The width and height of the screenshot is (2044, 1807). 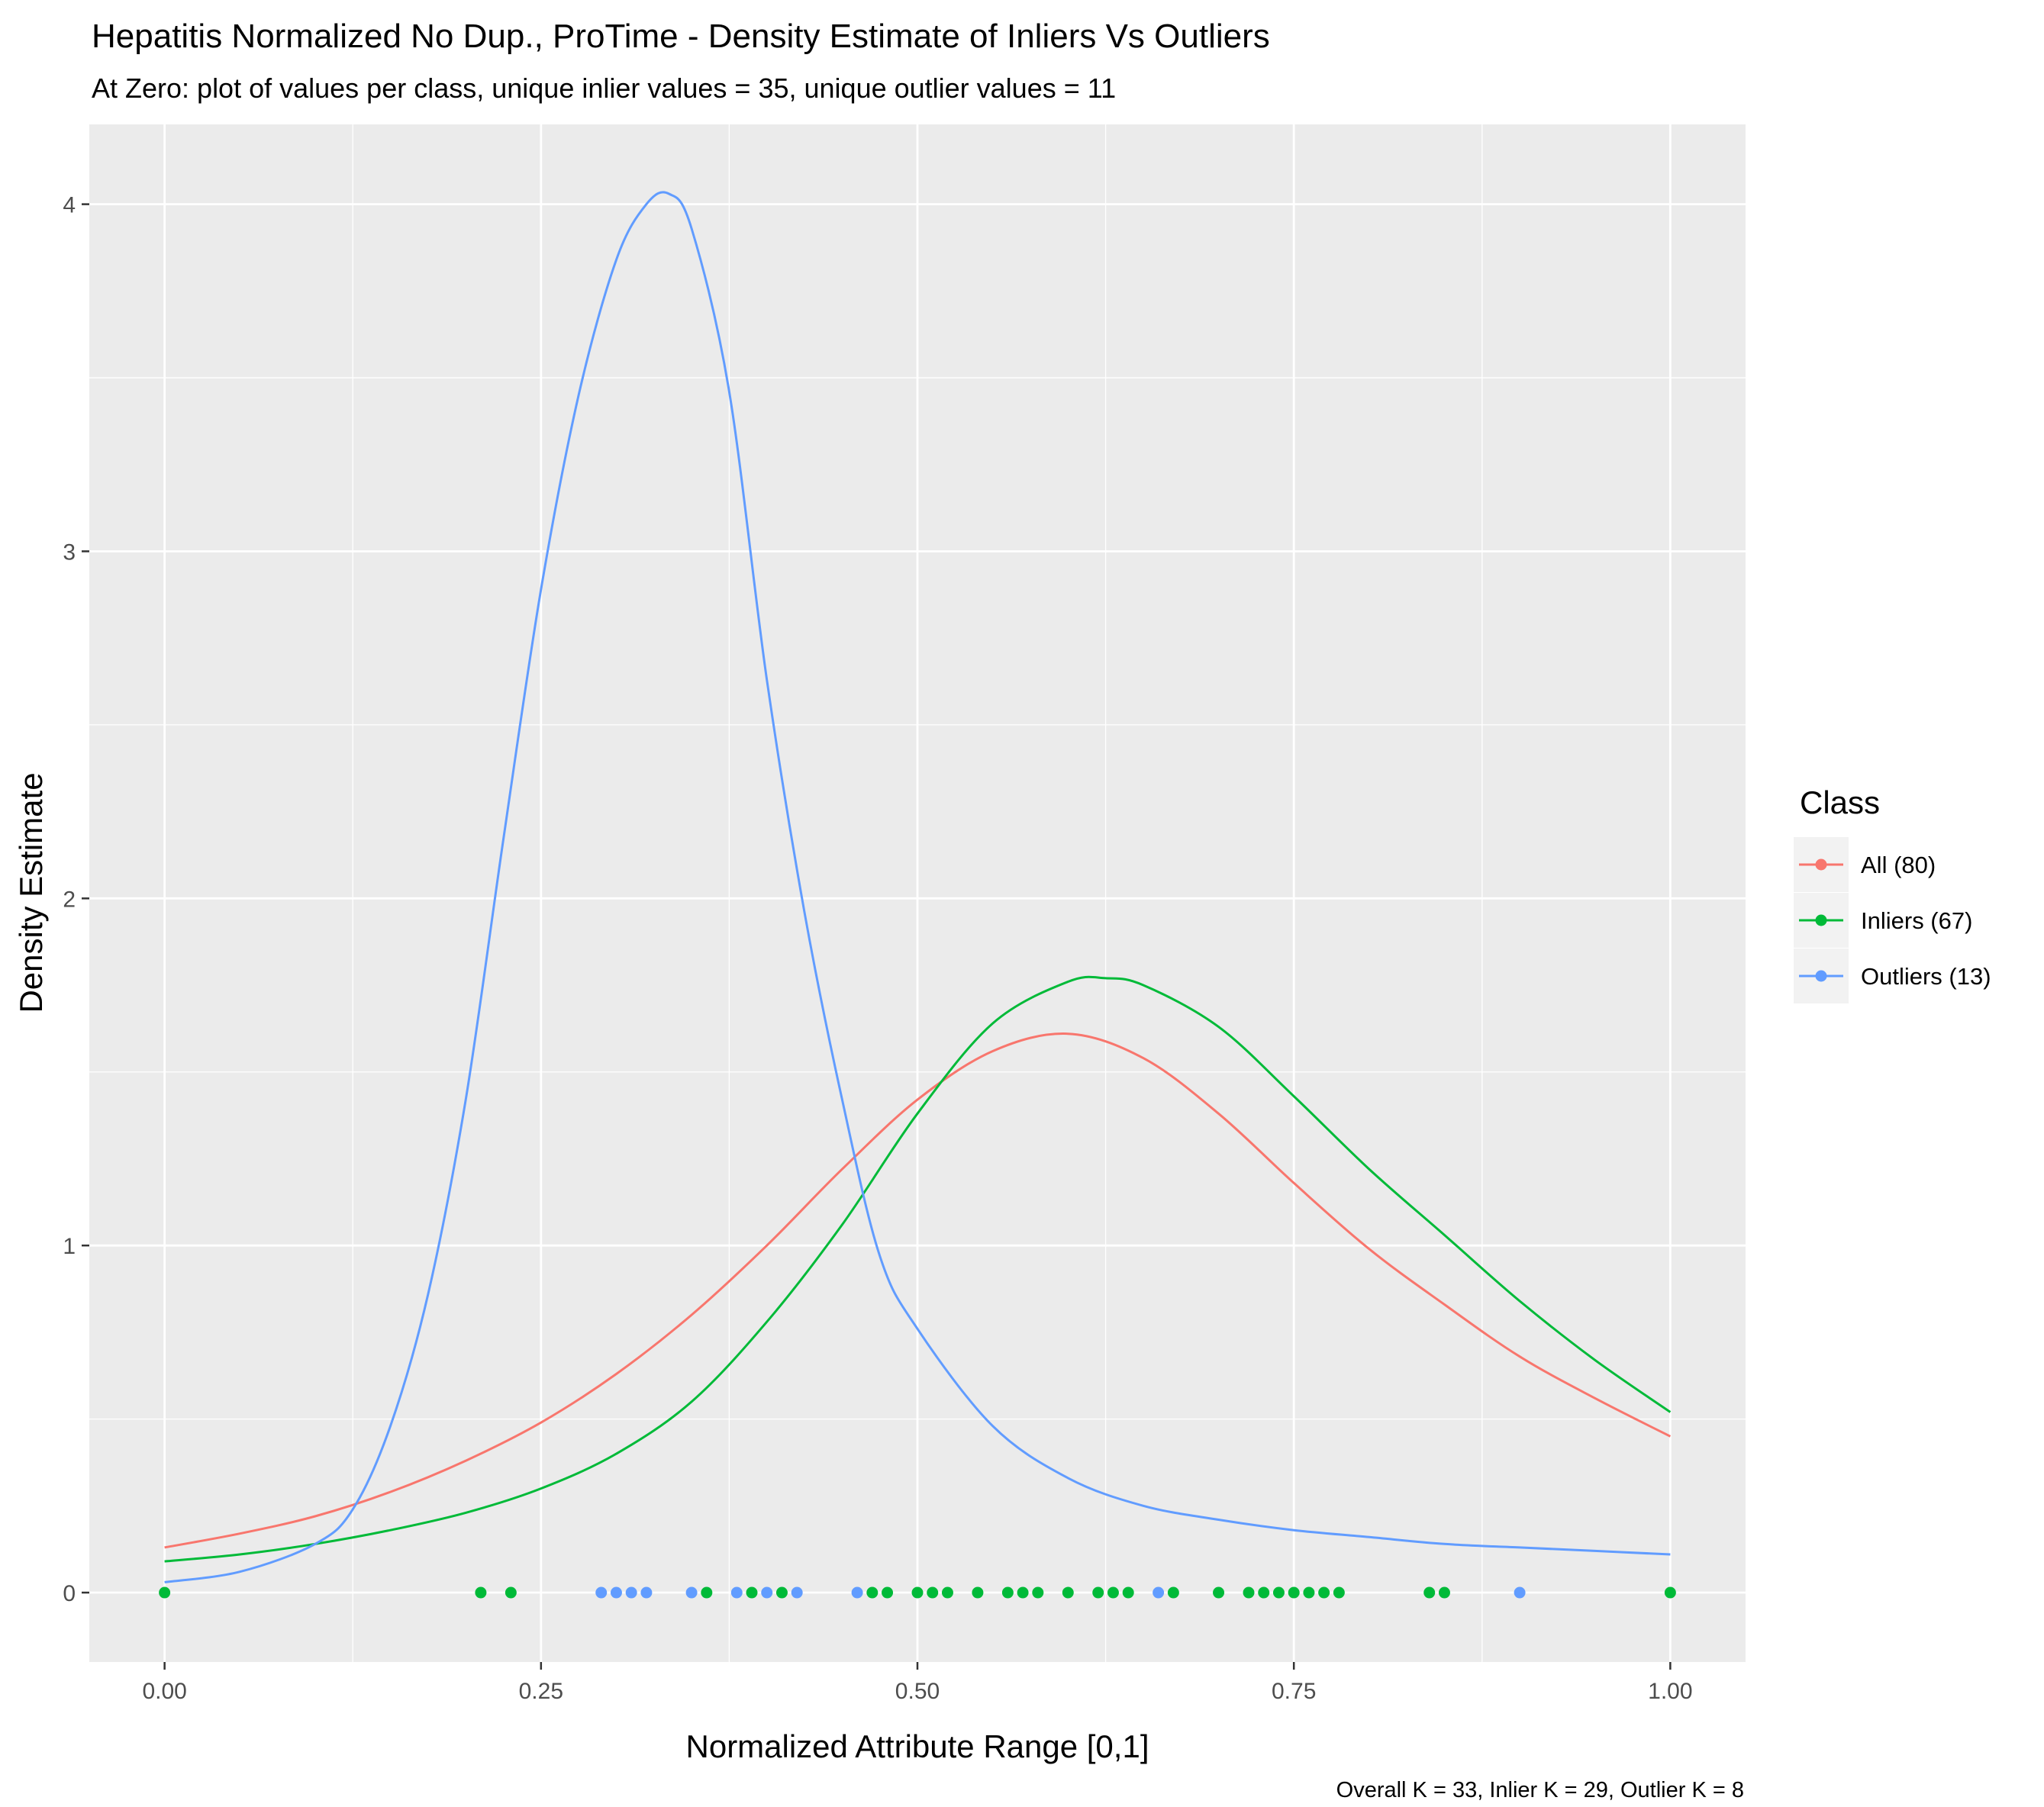 What do you see at coordinates (1840, 802) in the screenshot?
I see `legend-title: Class` at bounding box center [1840, 802].